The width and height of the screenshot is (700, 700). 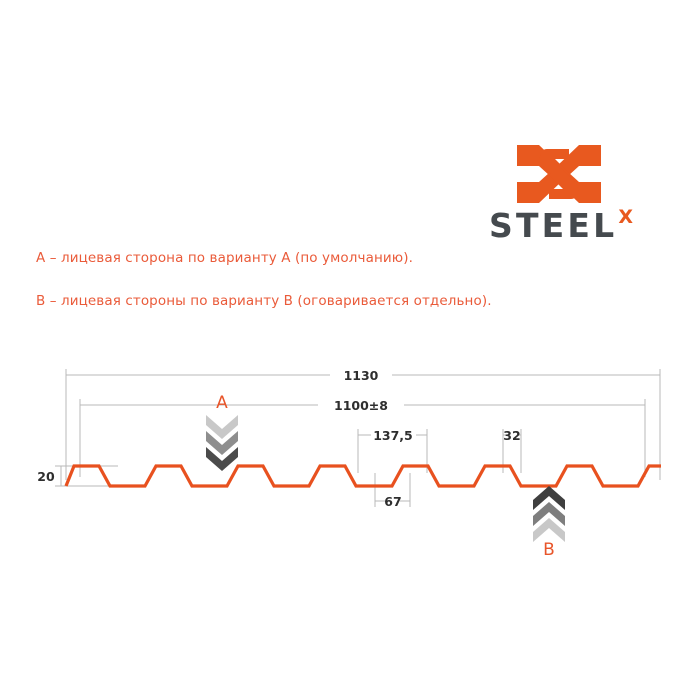 I want to click on wordmark-superscript: X, so click(x=626, y=217).